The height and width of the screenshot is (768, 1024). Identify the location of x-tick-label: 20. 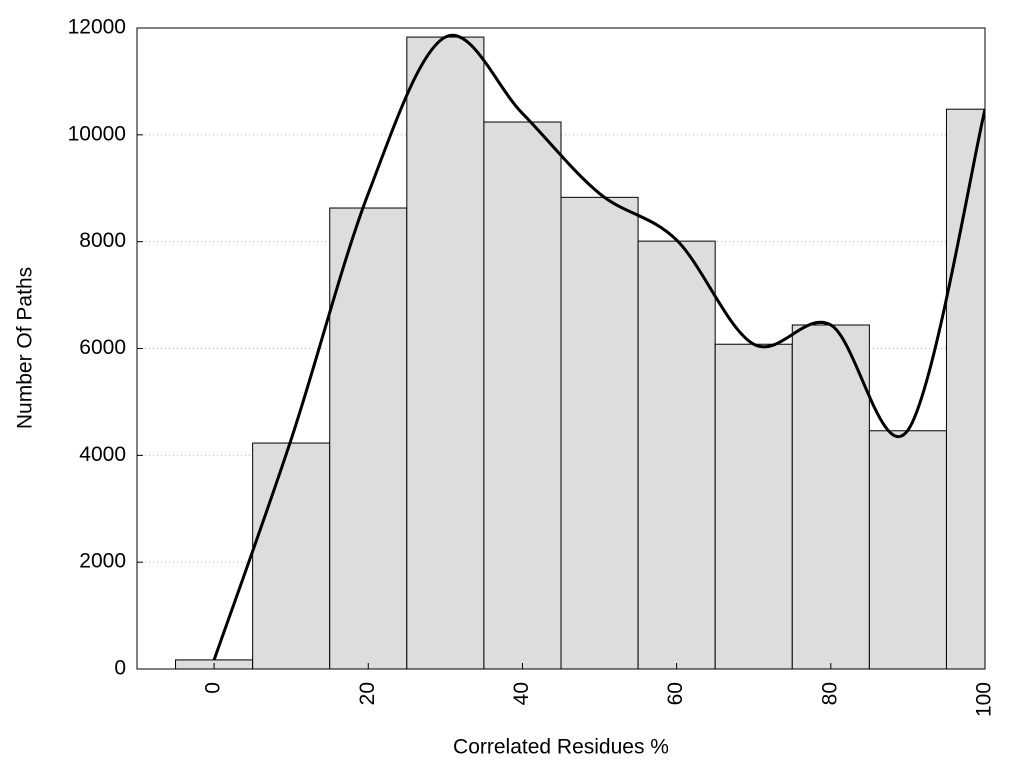
(367, 693).